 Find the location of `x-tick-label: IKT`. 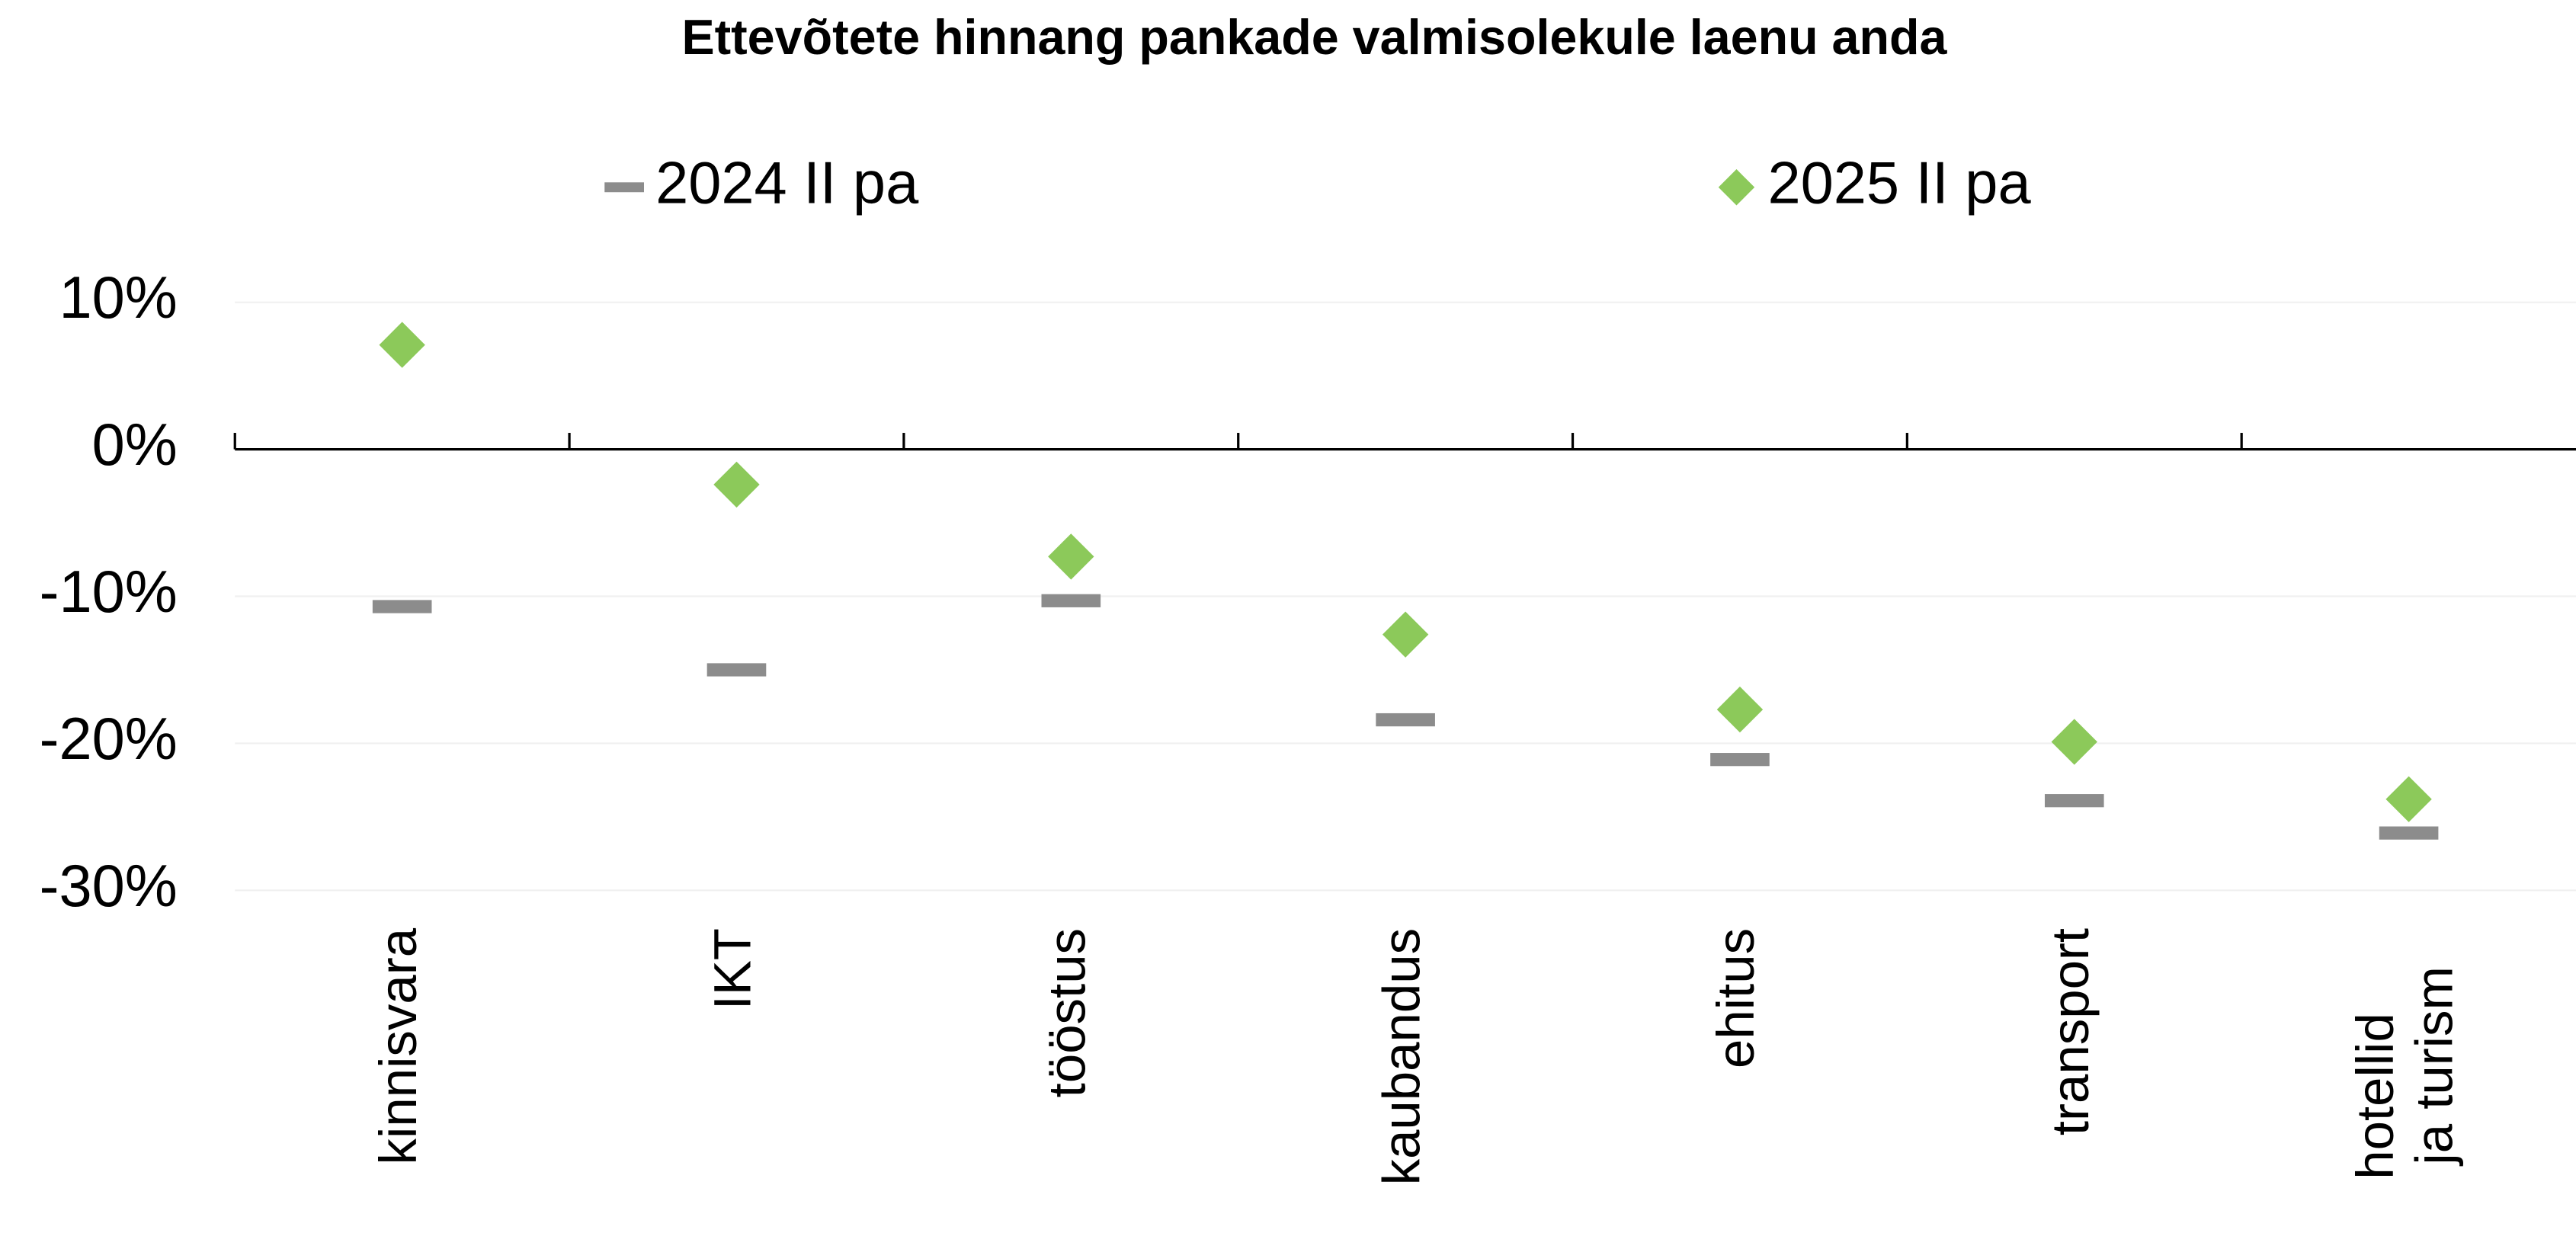

x-tick-label: IKT is located at coordinates (732, 969).